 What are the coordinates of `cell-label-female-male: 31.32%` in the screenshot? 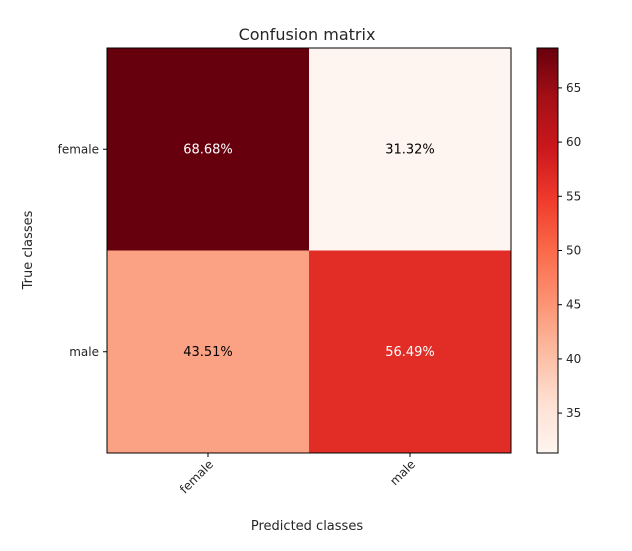 It's located at (410, 149).